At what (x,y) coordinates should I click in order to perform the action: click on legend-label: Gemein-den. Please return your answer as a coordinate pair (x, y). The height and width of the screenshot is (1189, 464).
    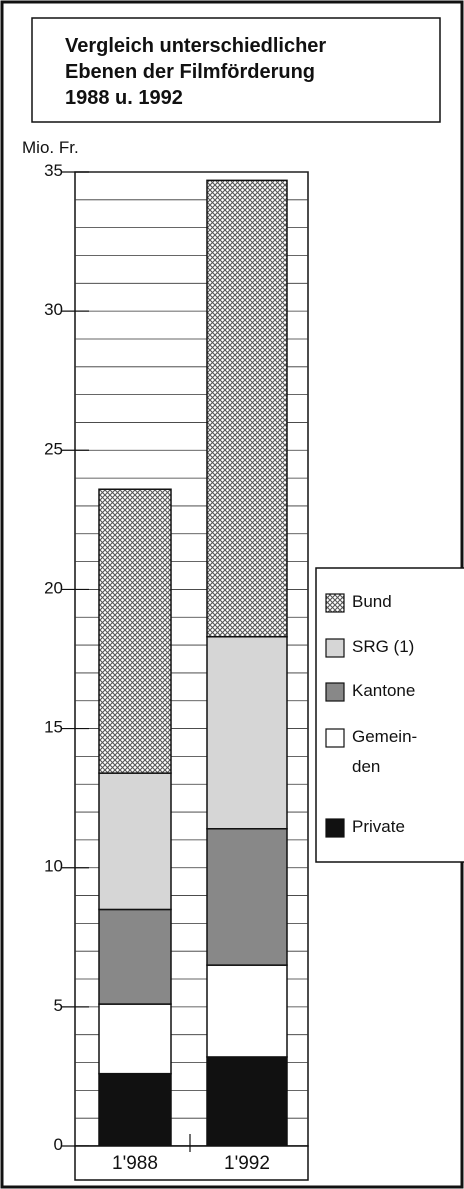
    Looking at the image, I should click on (384, 751).